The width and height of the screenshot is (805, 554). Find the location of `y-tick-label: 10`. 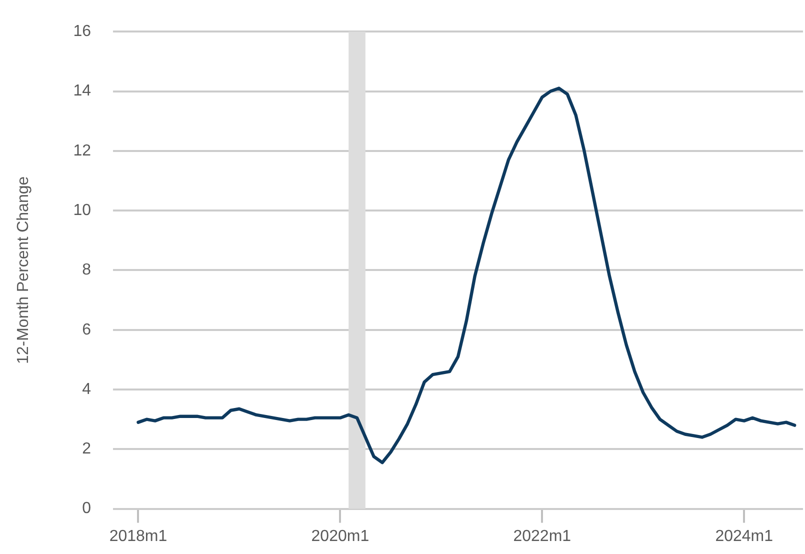

y-tick-label: 10 is located at coordinates (82, 210).